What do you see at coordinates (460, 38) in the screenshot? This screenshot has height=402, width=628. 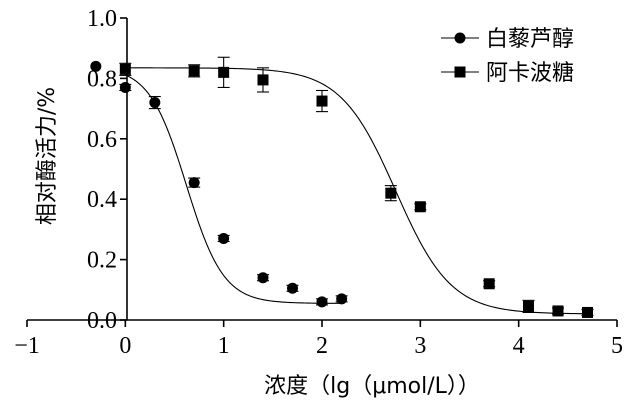 I see `legend-marker-circle` at bounding box center [460, 38].